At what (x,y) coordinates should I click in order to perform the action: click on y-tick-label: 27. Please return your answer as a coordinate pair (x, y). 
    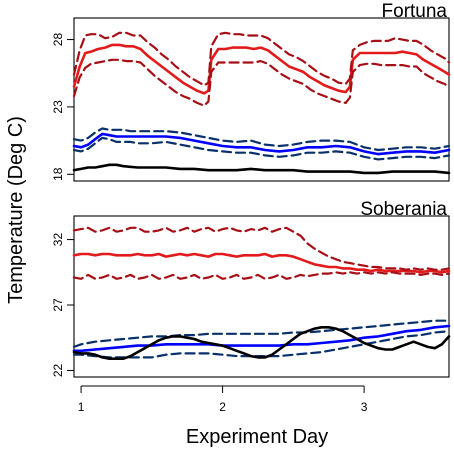
    Looking at the image, I should click on (58, 305).